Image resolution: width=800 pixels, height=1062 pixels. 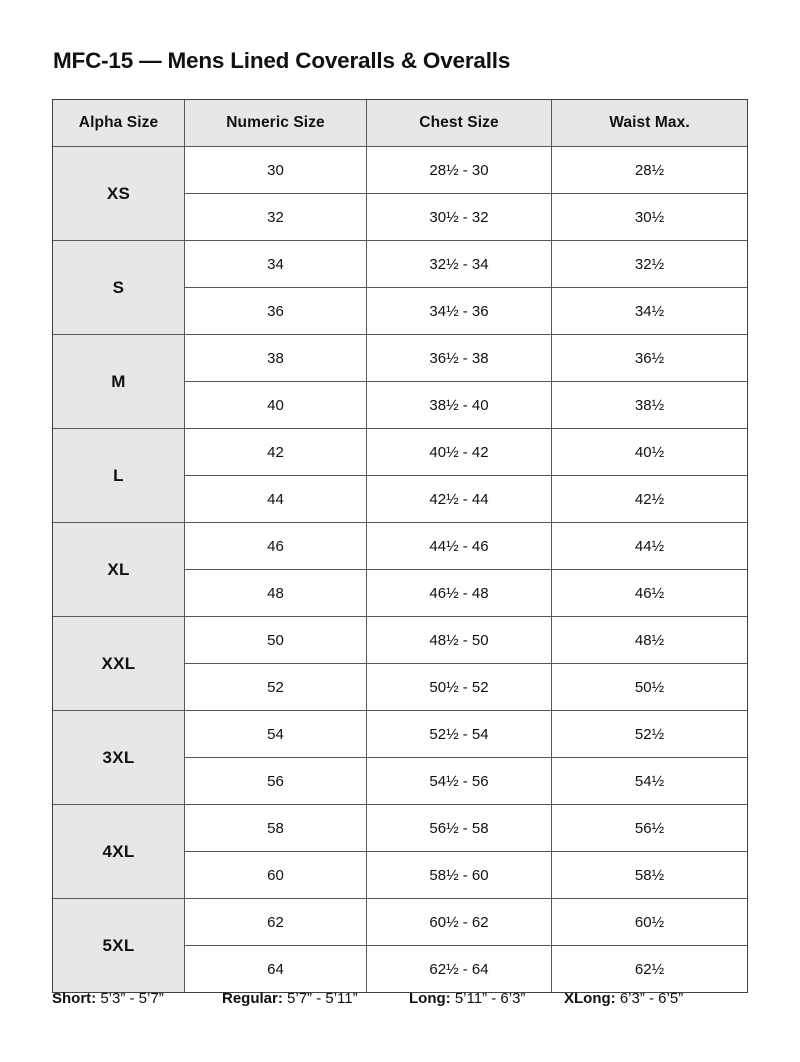 What do you see at coordinates (430, 998) in the screenshot?
I see `length-legend-label: Long:` at bounding box center [430, 998].